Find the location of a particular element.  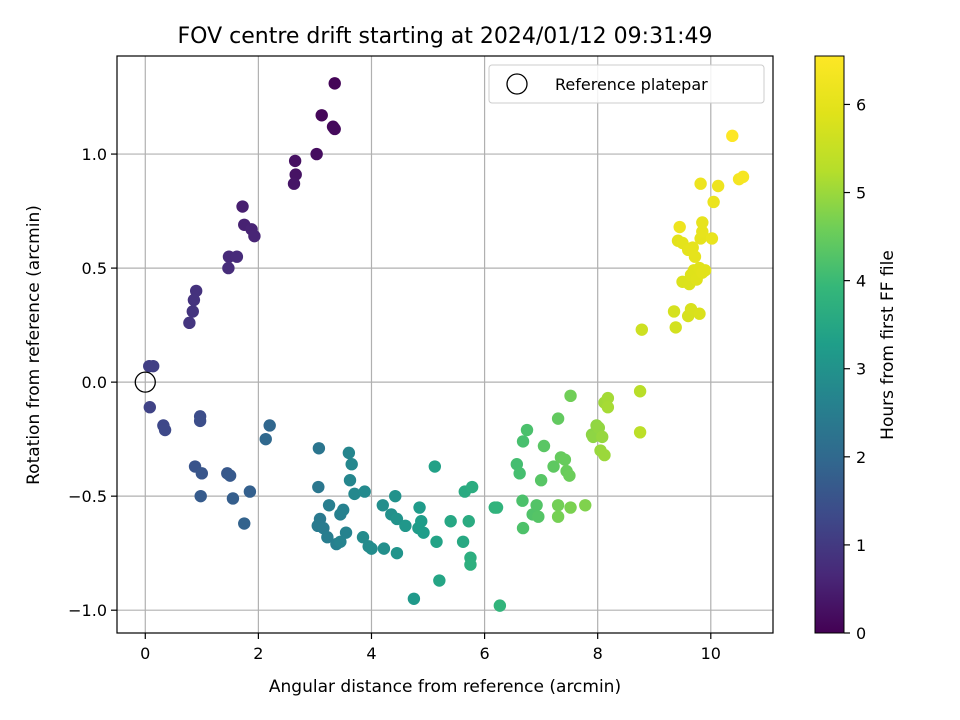

x-tick-label: 8 is located at coordinates (598, 653).